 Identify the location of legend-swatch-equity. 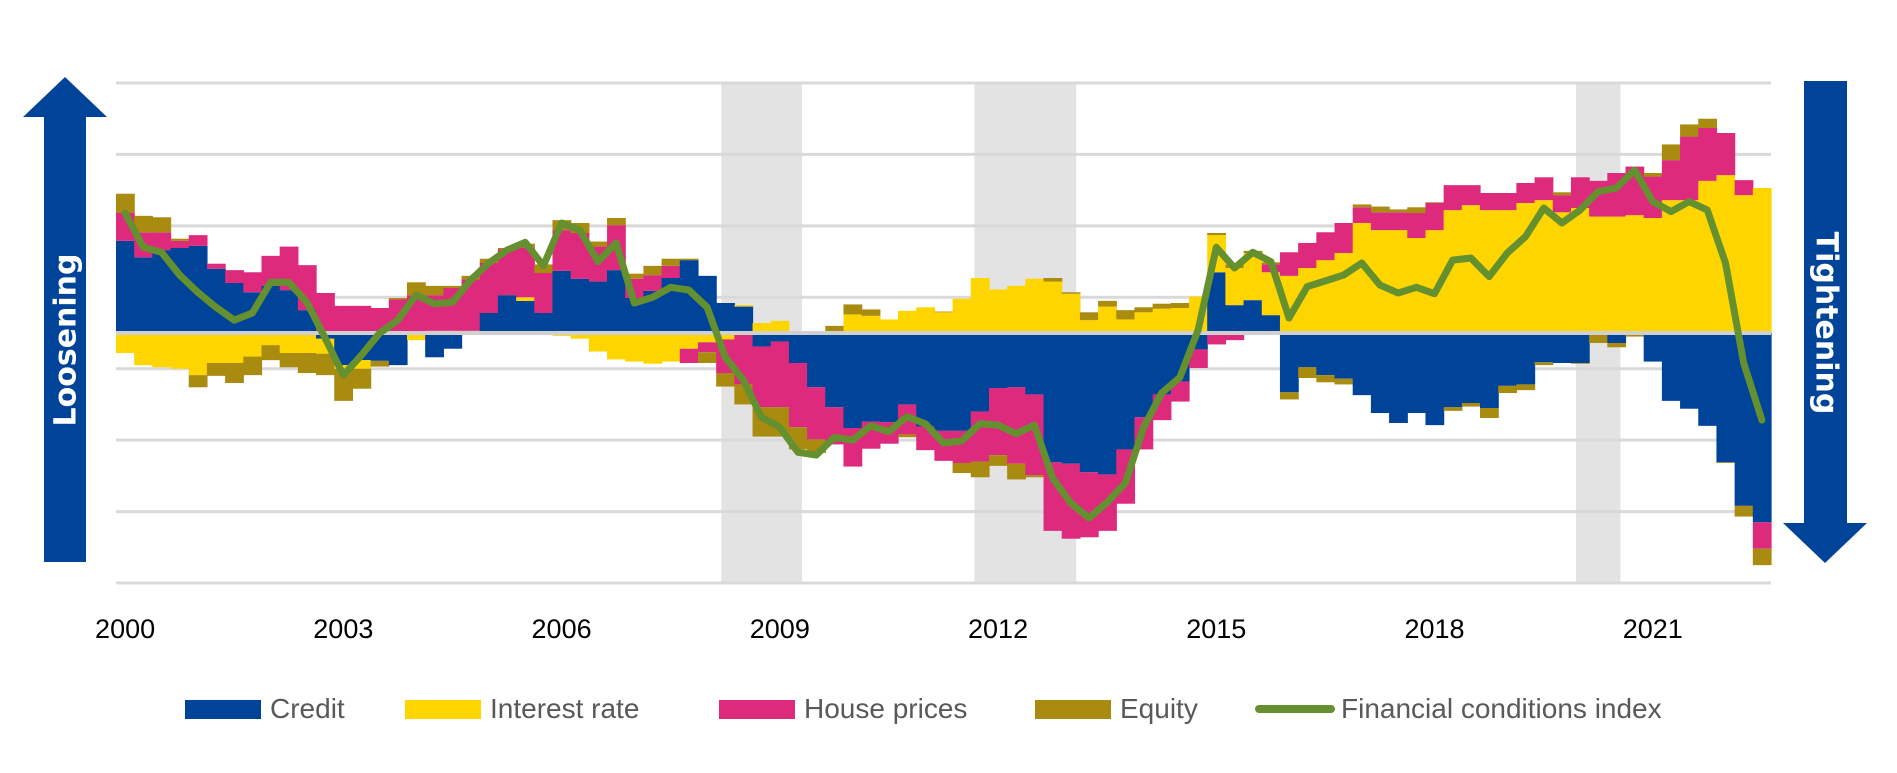
(1073, 709).